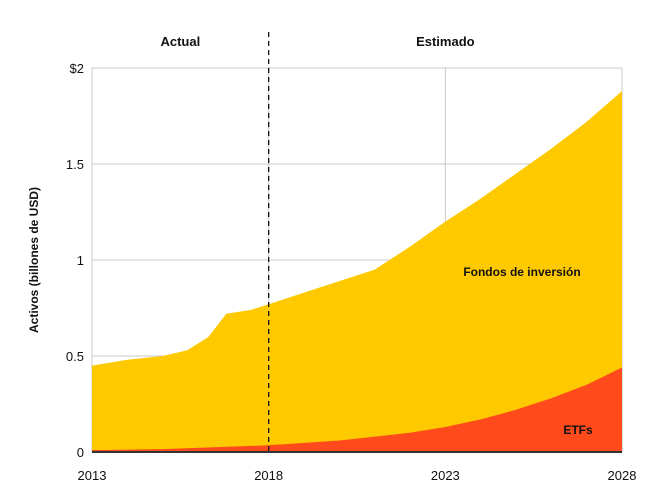 Image resolution: width=646 pixels, height=497 pixels. What do you see at coordinates (75, 164) in the screenshot?
I see `y-tick-label: 1.5` at bounding box center [75, 164].